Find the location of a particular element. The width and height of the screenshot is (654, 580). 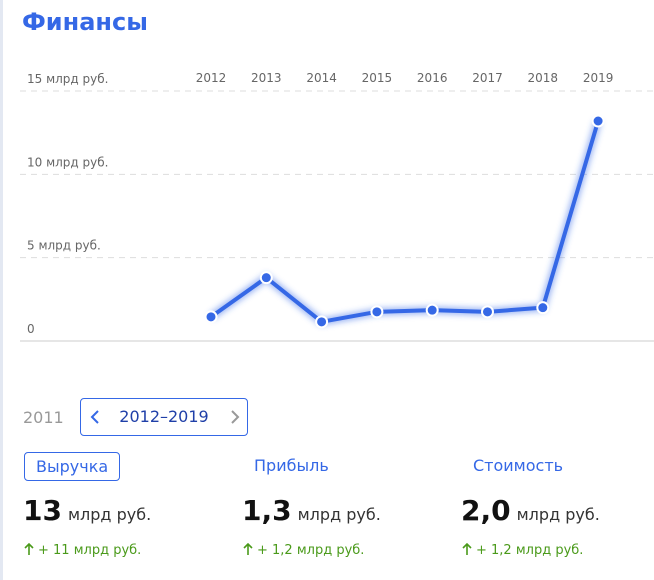

metric-label: Прибыль is located at coordinates (291, 465).